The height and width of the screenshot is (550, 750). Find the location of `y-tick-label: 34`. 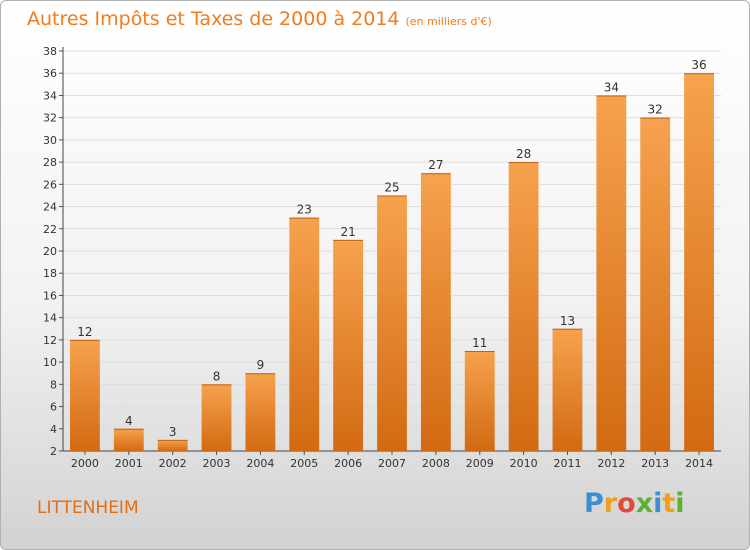

y-tick-label: 34 is located at coordinates (50, 95).